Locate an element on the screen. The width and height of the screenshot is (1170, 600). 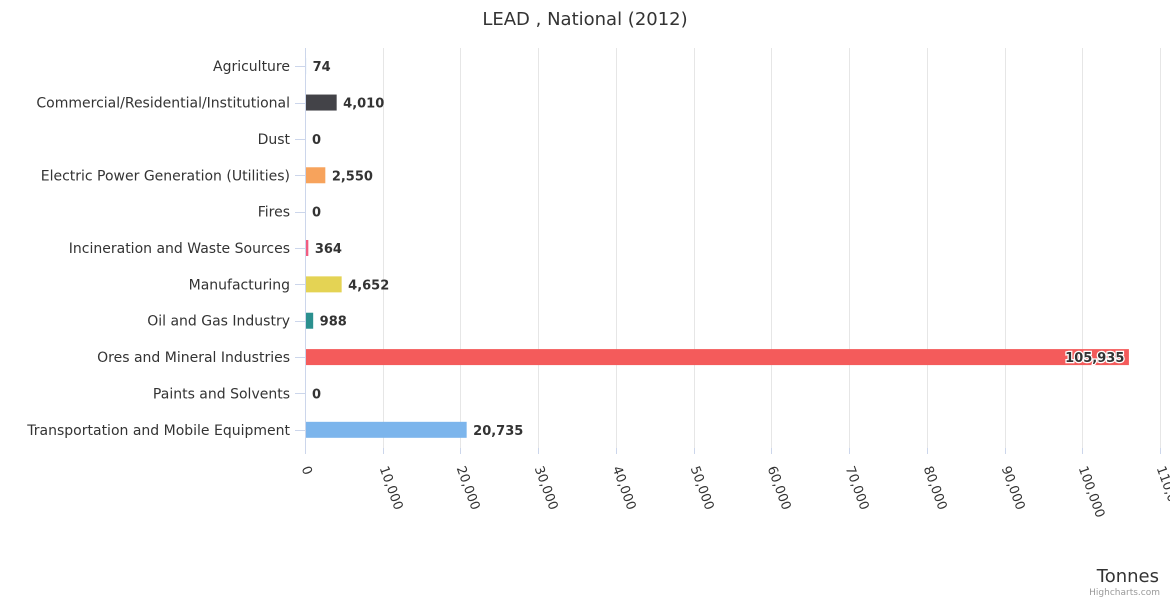
category-label: Fires is located at coordinates (274, 213).